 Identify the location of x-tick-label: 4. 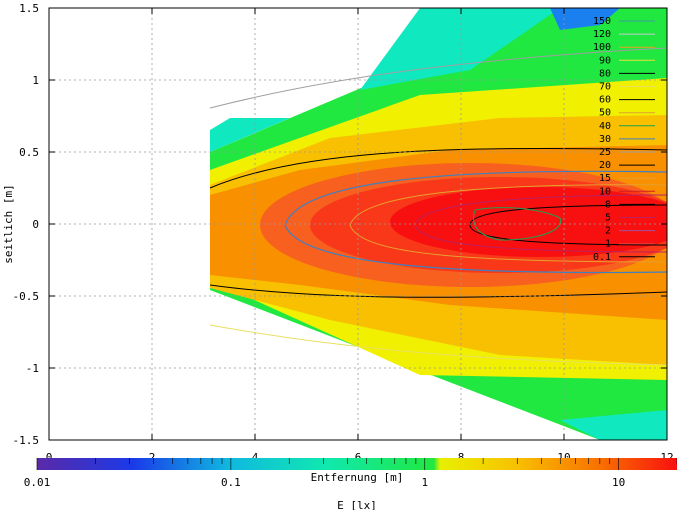
(255, 457).